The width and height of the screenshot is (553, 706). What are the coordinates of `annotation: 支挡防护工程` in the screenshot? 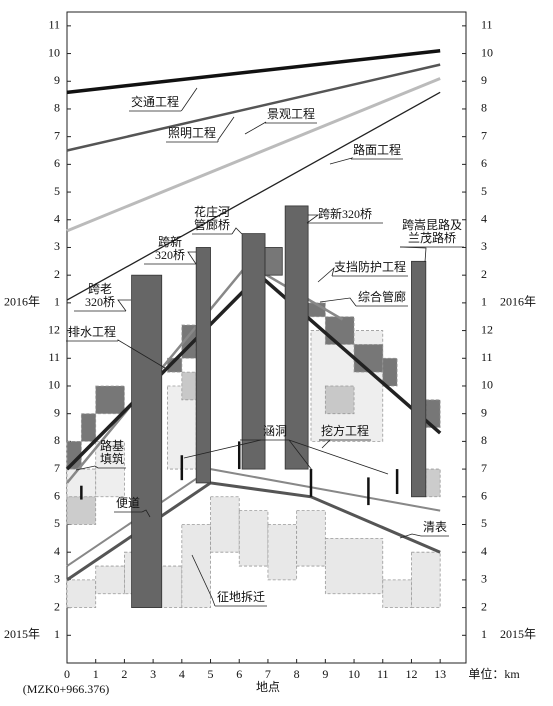 It's located at (370, 266).